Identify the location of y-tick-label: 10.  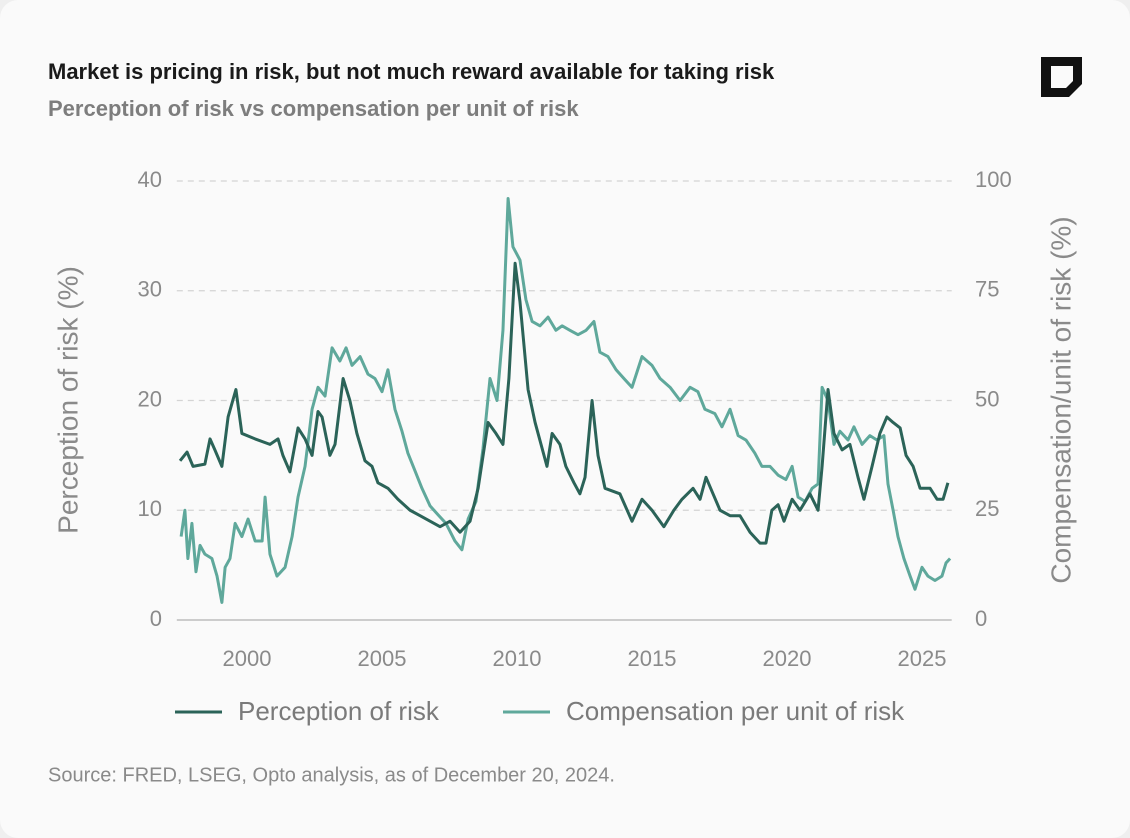
(150, 508).